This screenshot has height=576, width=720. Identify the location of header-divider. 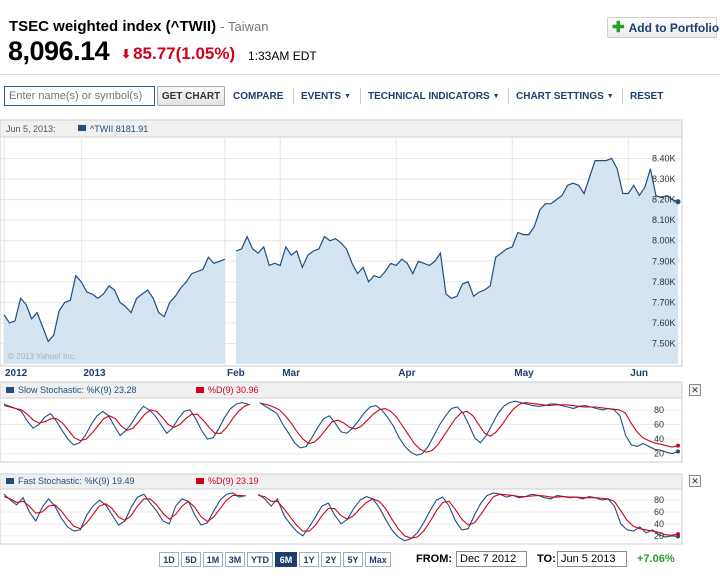
(360, 74).